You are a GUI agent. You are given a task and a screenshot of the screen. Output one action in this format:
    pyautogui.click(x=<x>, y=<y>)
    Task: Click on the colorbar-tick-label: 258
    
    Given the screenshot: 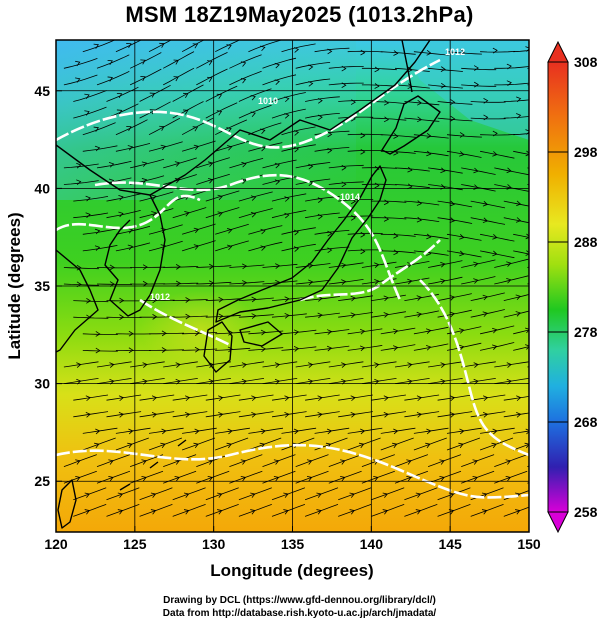 What is the action you would take?
    pyautogui.click(x=586, y=512)
    